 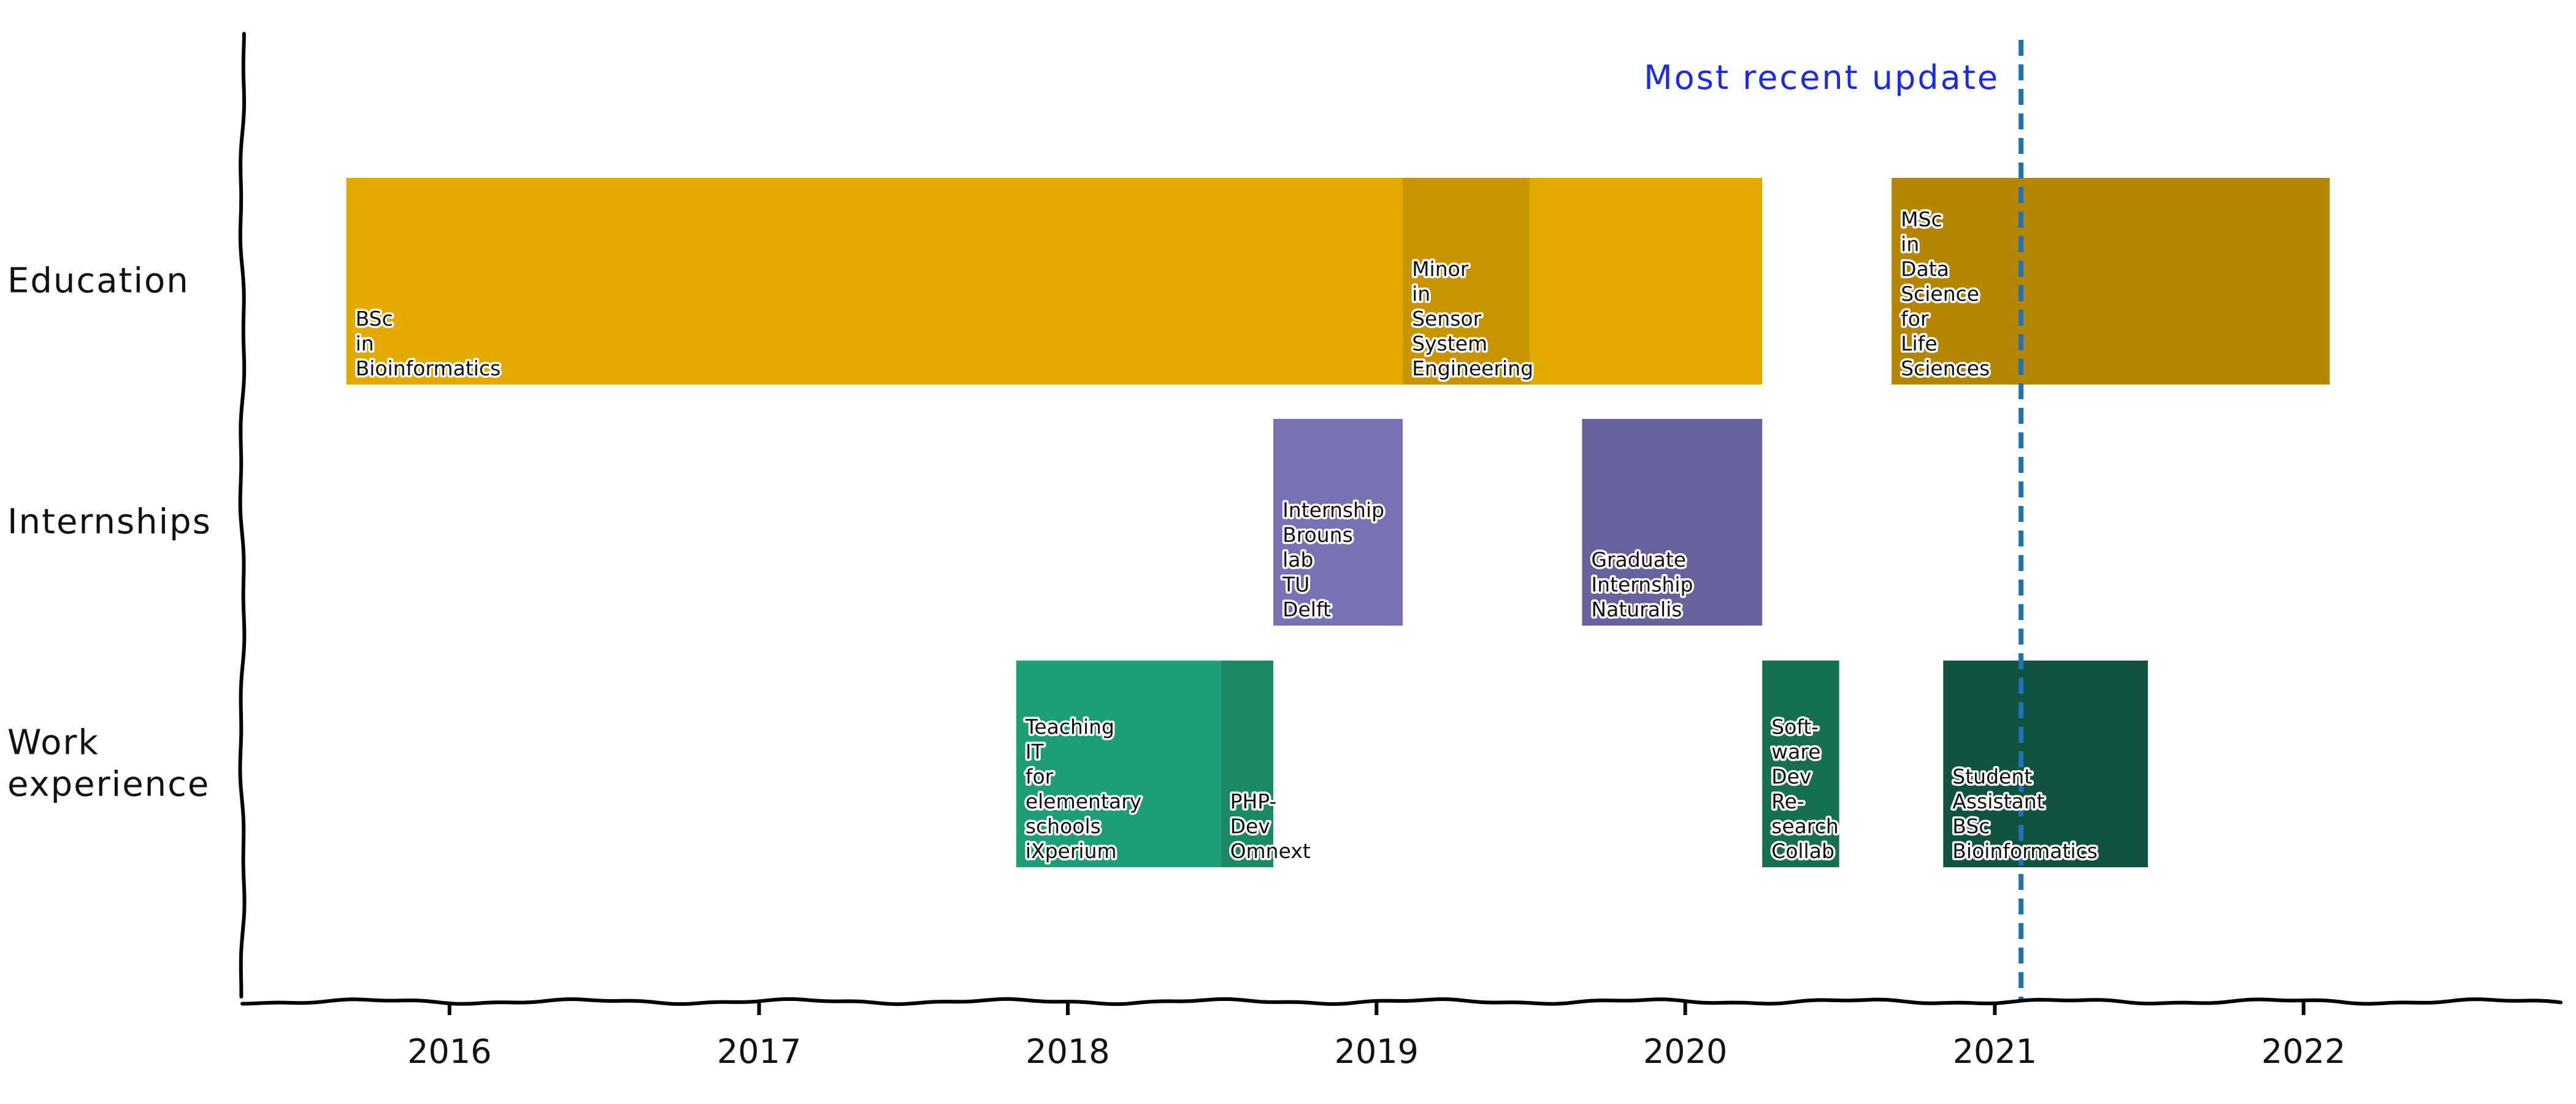 What do you see at coordinates (759, 1051) in the screenshot?
I see `x-tick-label-2017: 2017` at bounding box center [759, 1051].